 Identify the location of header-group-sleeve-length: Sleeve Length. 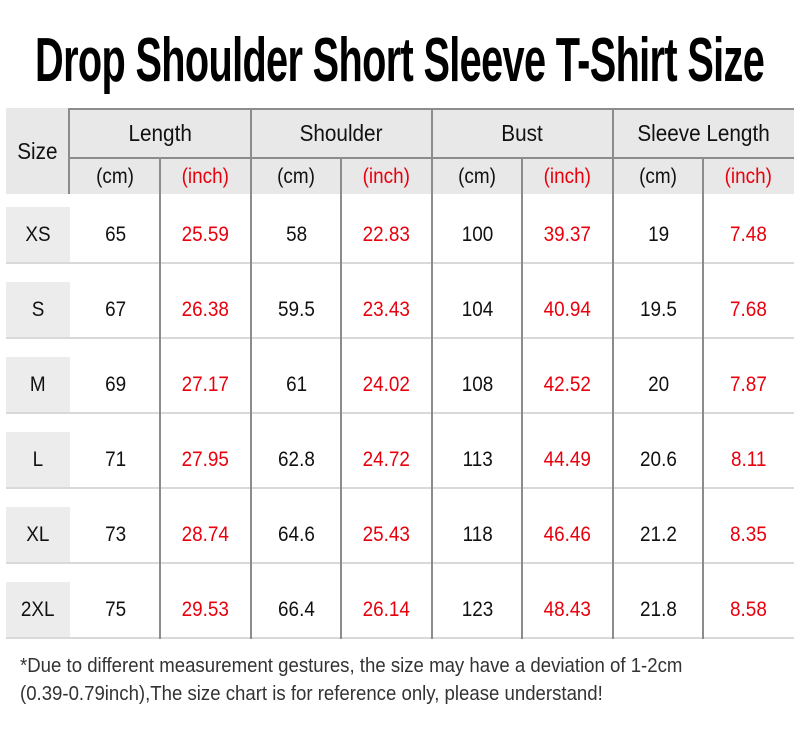
(703, 133).